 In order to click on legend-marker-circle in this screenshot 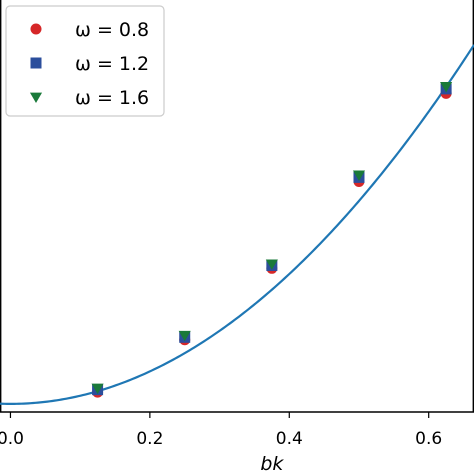, I will do `click(36, 29)`.